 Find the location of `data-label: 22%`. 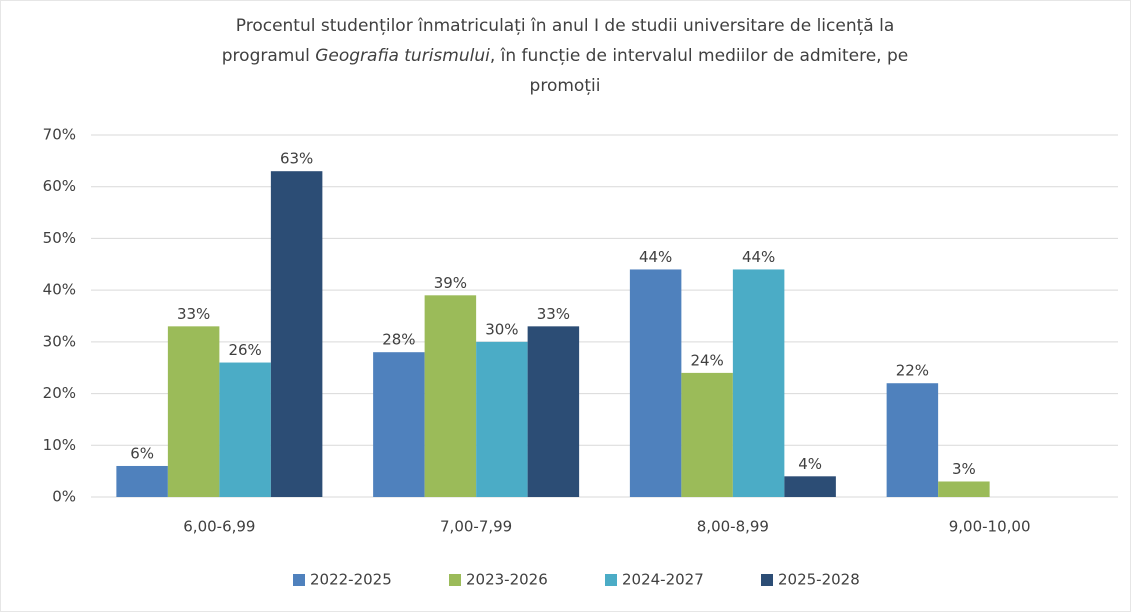

data-label: 22% is located at coordinates (912, 371).